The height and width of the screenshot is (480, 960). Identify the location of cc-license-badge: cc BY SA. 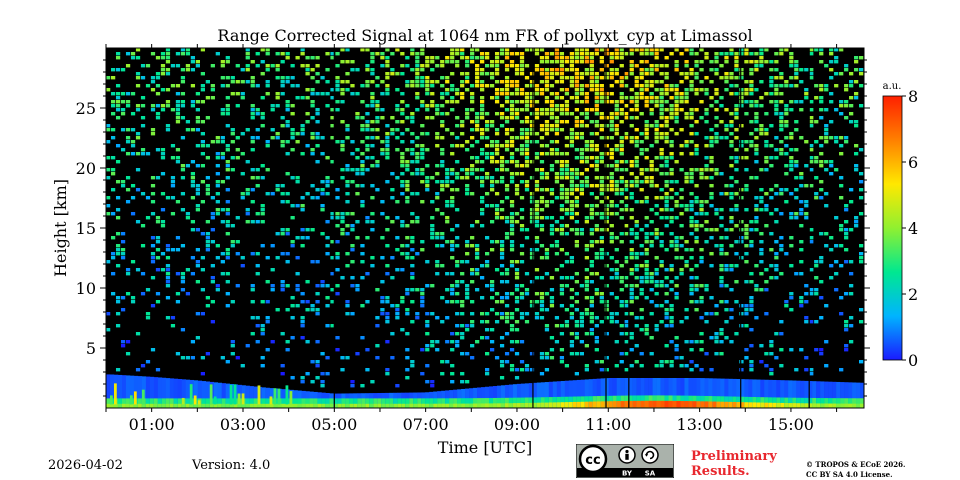
(625, 461).